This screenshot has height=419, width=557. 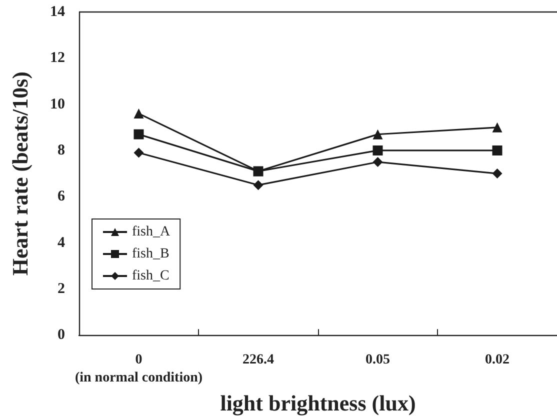 What do you see at coordinates (20, 174) in the screenshot?
I see `y-axis-title: Heart rate (beats/10s)` at bounding box center [20, 174].